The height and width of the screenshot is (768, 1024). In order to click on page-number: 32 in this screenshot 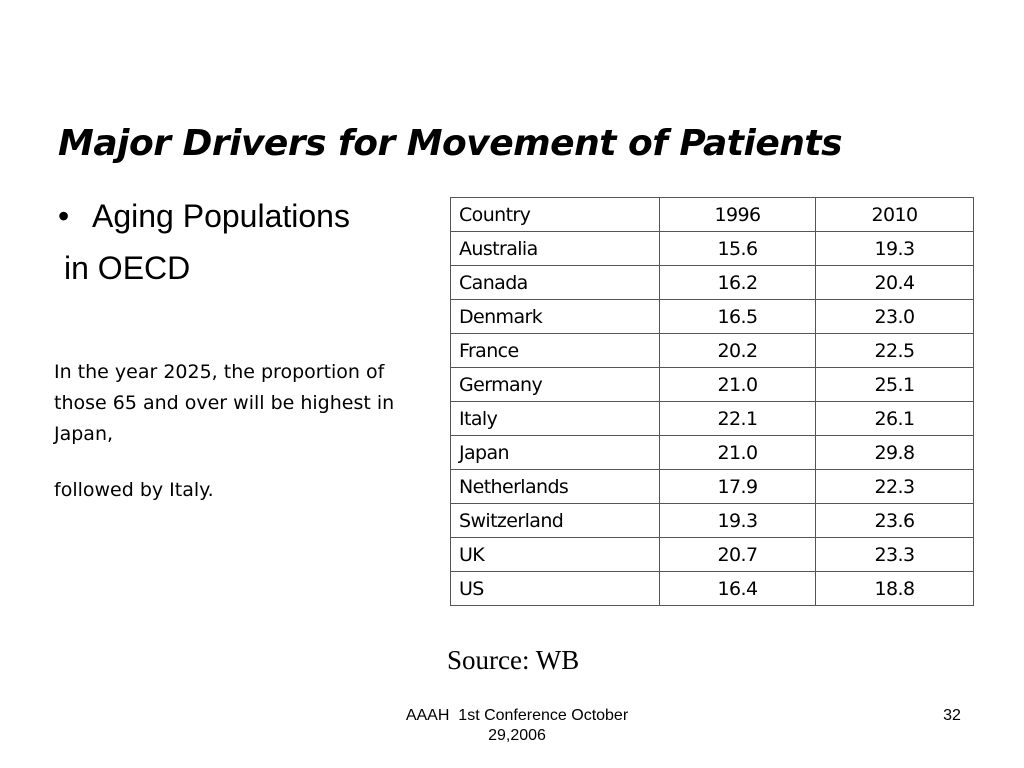, I will do `click(952, 715)`.